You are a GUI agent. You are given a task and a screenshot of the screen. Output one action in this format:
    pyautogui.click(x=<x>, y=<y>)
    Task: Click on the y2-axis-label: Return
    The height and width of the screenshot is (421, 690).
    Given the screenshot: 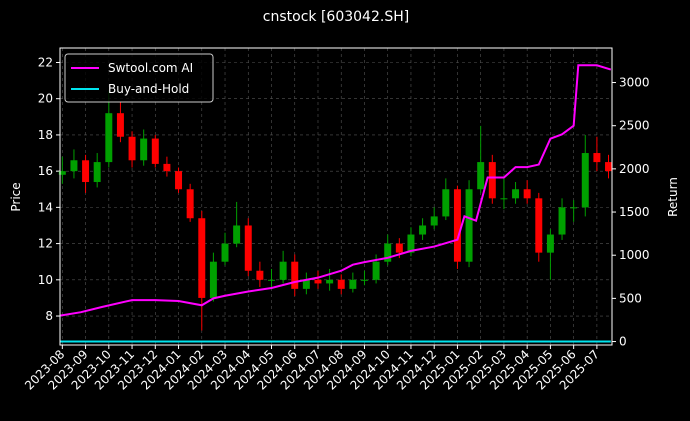 What is the action you would take?
    pyautogui.click(x=673, y=197)
    